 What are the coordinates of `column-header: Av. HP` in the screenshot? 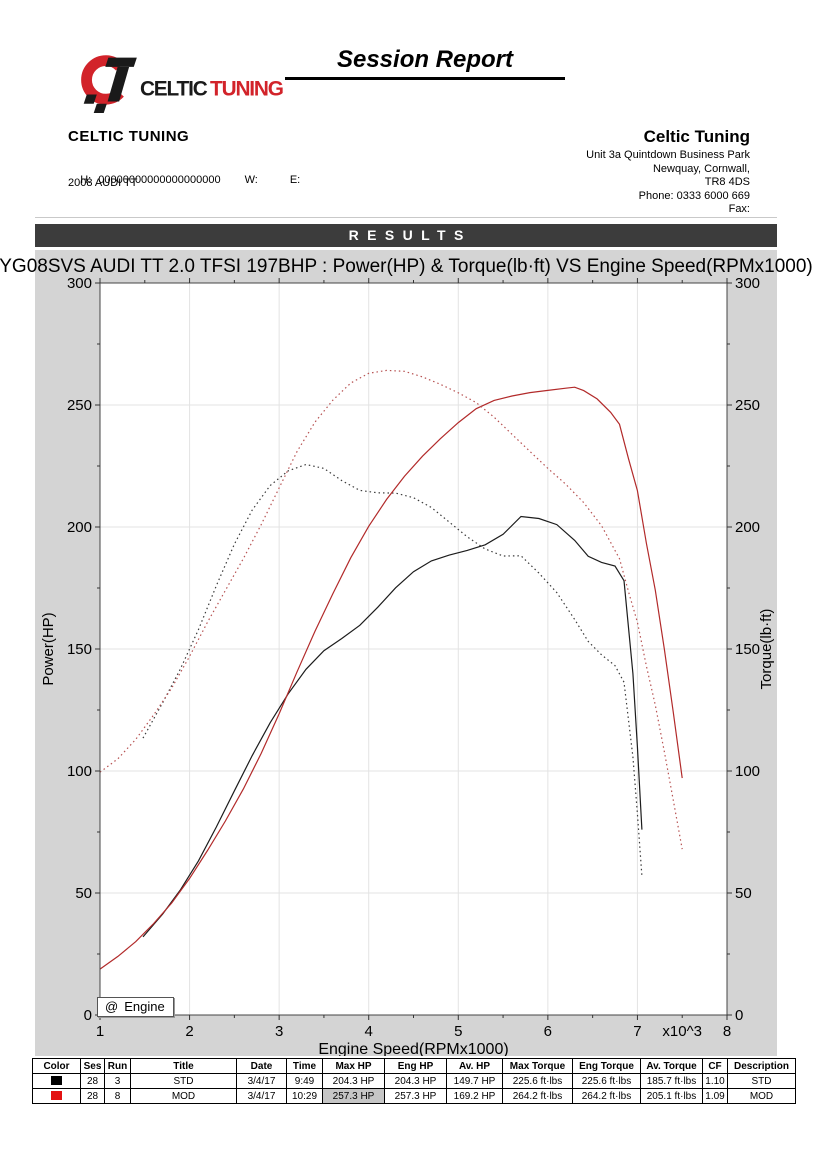 It's located at (474, 1066).